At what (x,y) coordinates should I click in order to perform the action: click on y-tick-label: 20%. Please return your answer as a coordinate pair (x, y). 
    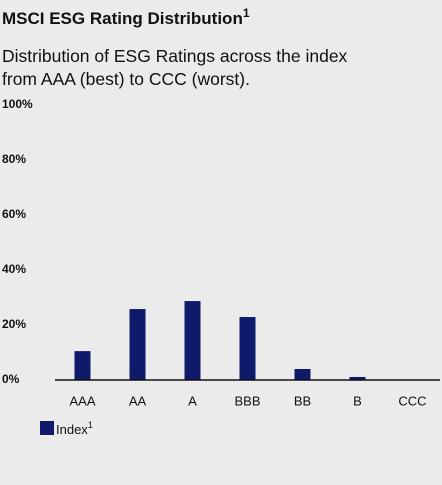
    Looking at the image, I should click on (14, 324).